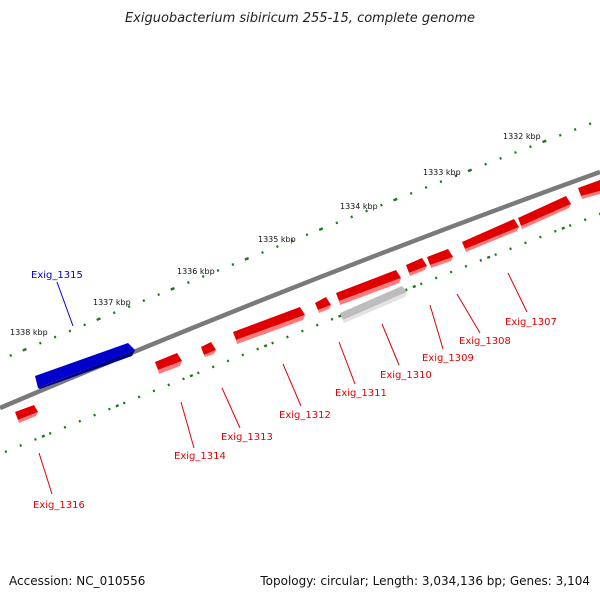  Describe the element at coordinates (442, 172) in the screenshot. I see `ruler-label: 1333 kbp` at that location.